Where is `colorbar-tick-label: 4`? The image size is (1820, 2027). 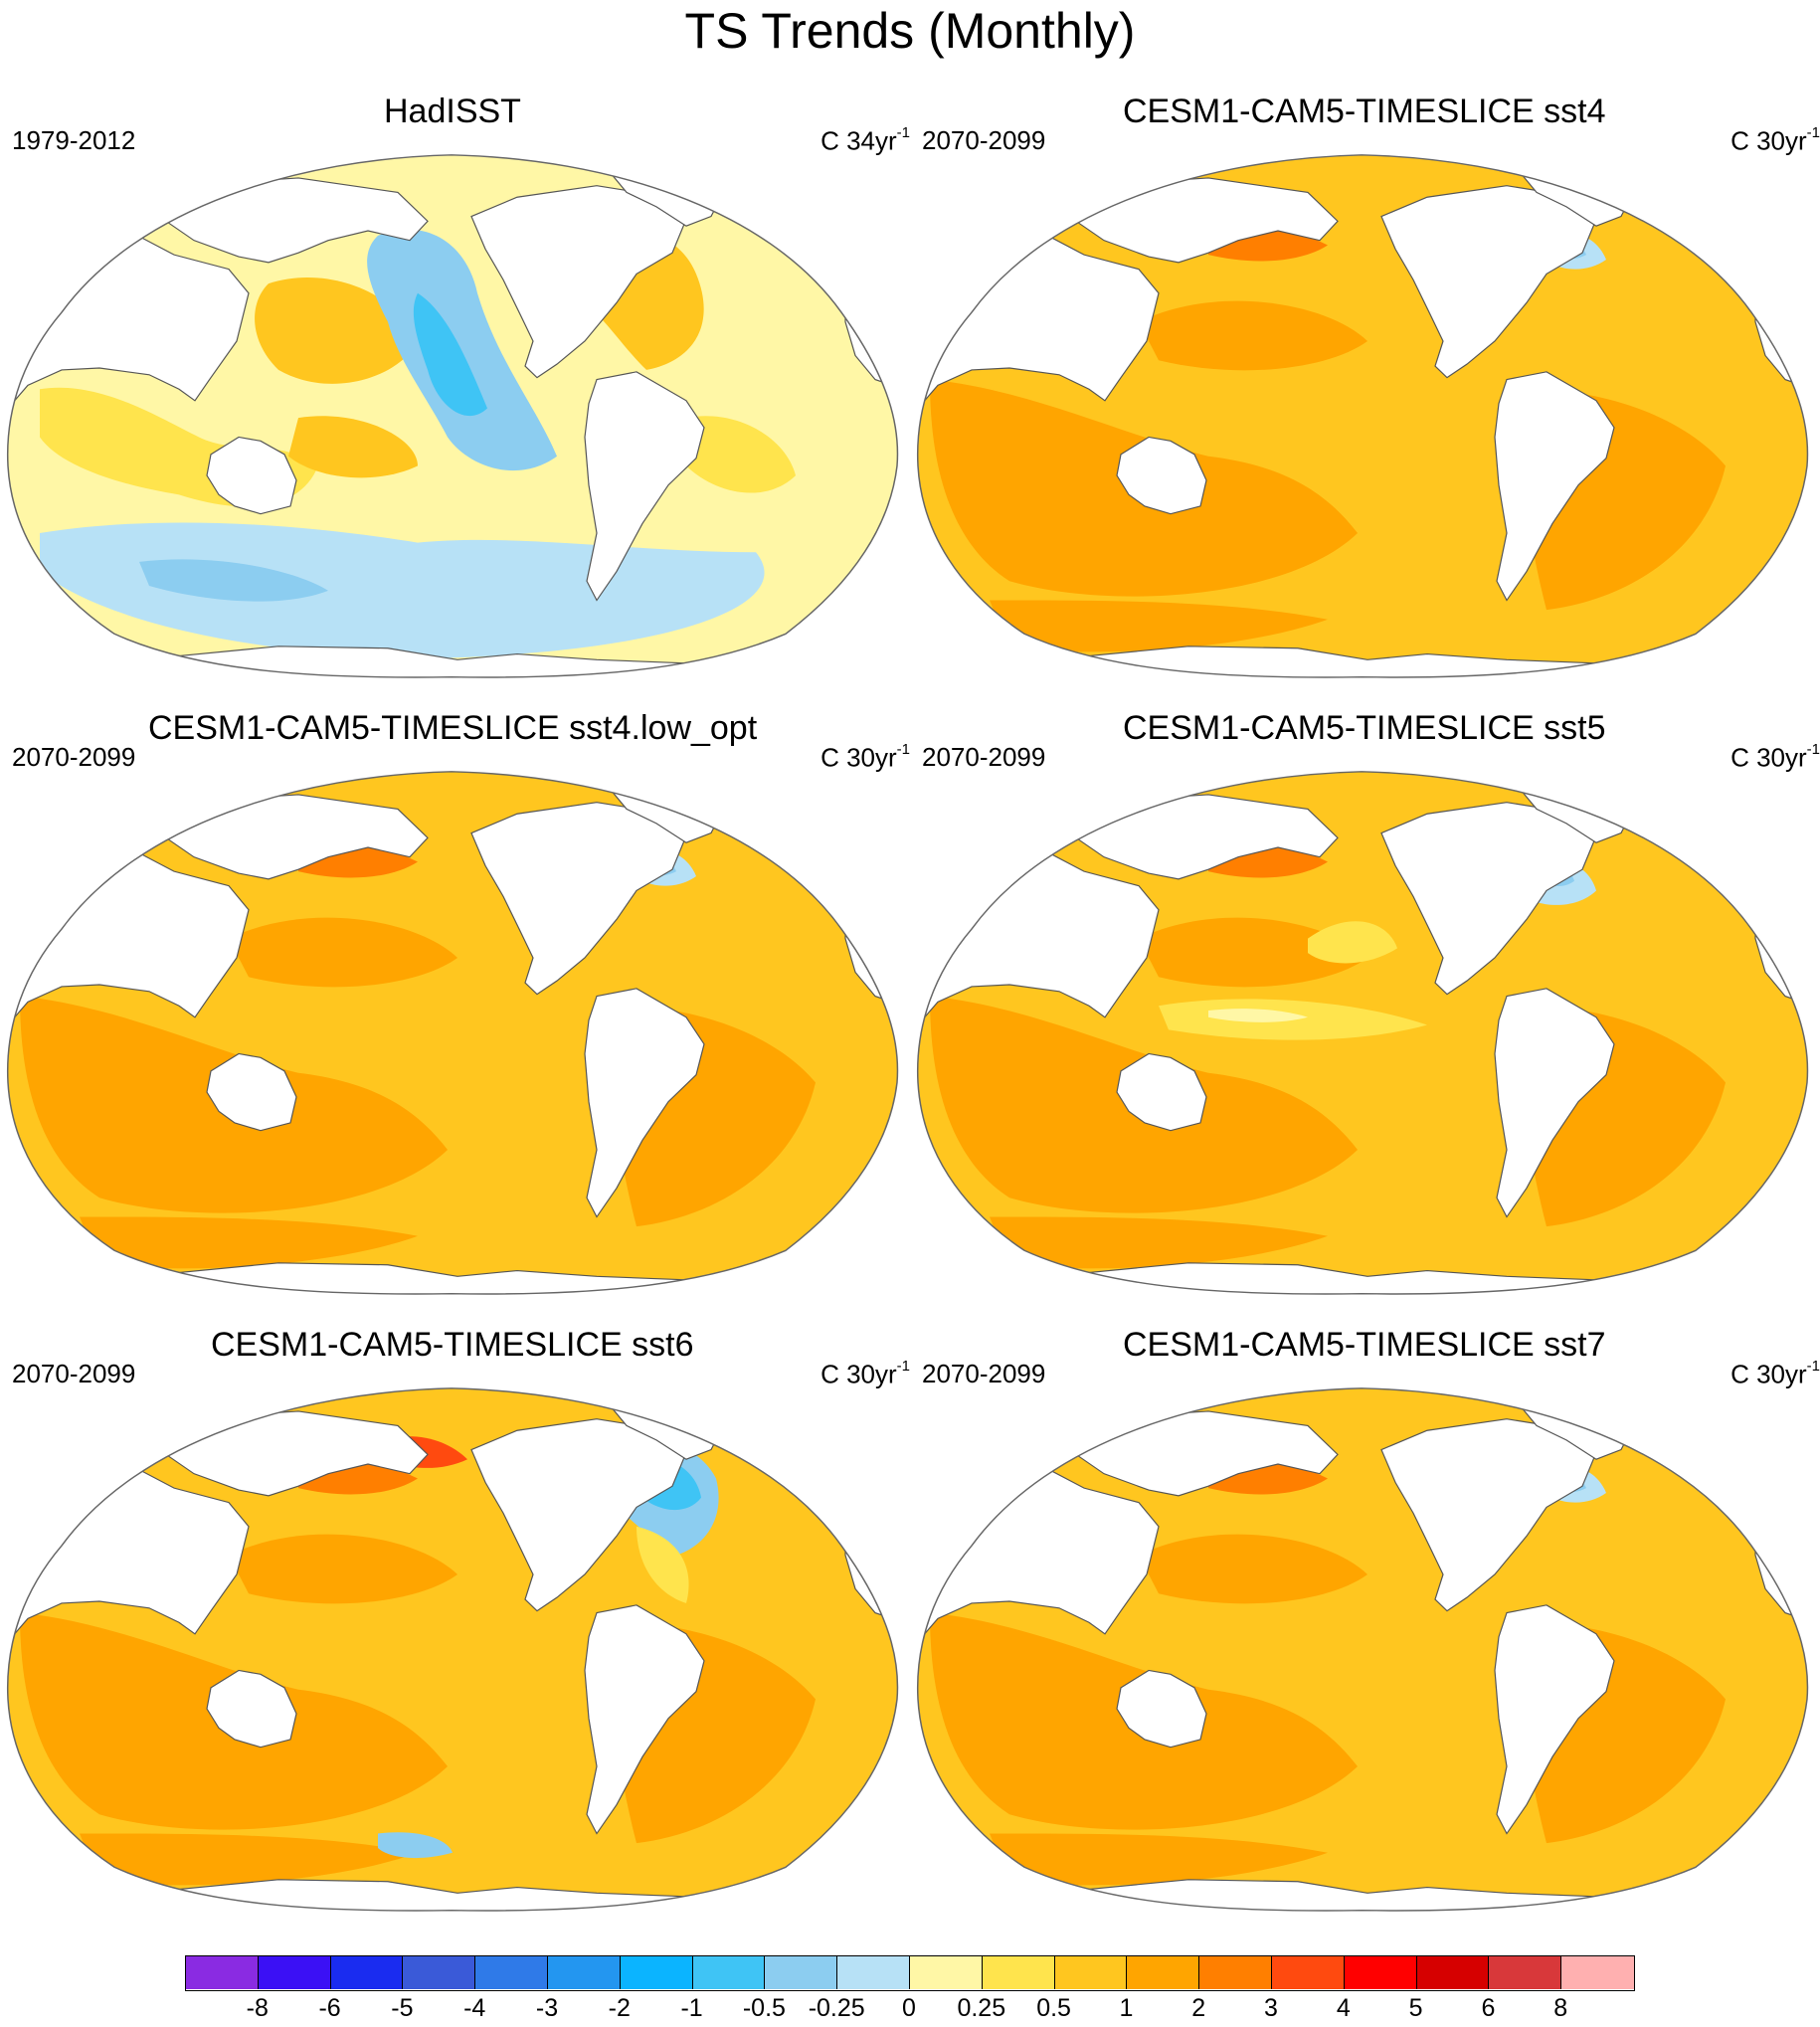
colorbar-tick-label: 4 is located at coordinates (1343, 2008).